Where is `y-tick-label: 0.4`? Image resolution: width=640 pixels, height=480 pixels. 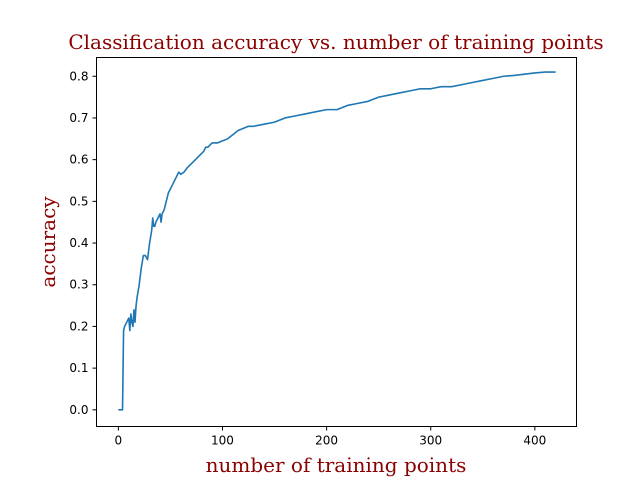
y-tick-label: 0.4 is located at coordinates (78, 243).